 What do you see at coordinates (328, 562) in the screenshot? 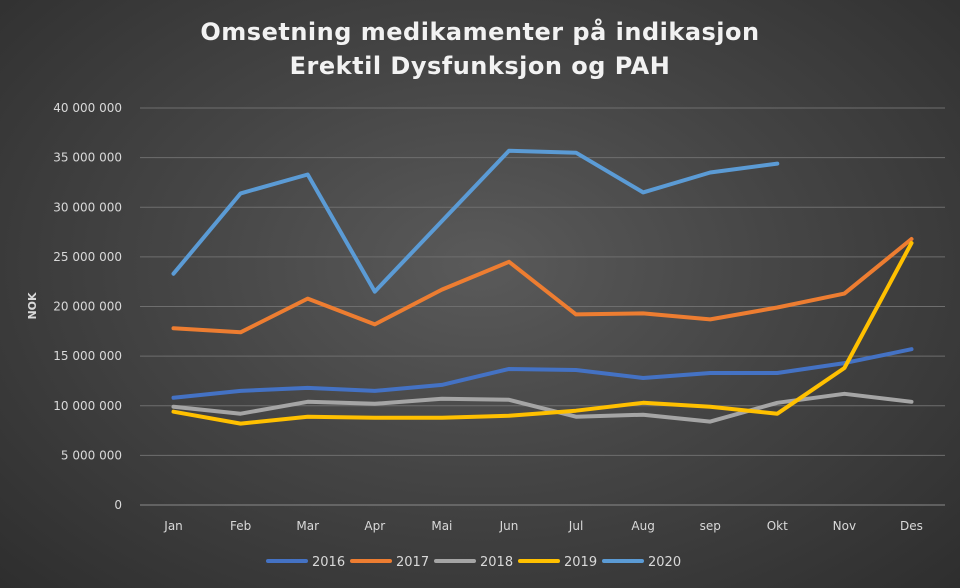
I see `legend-label-2016: 2016` at bounding box center [328, 562].